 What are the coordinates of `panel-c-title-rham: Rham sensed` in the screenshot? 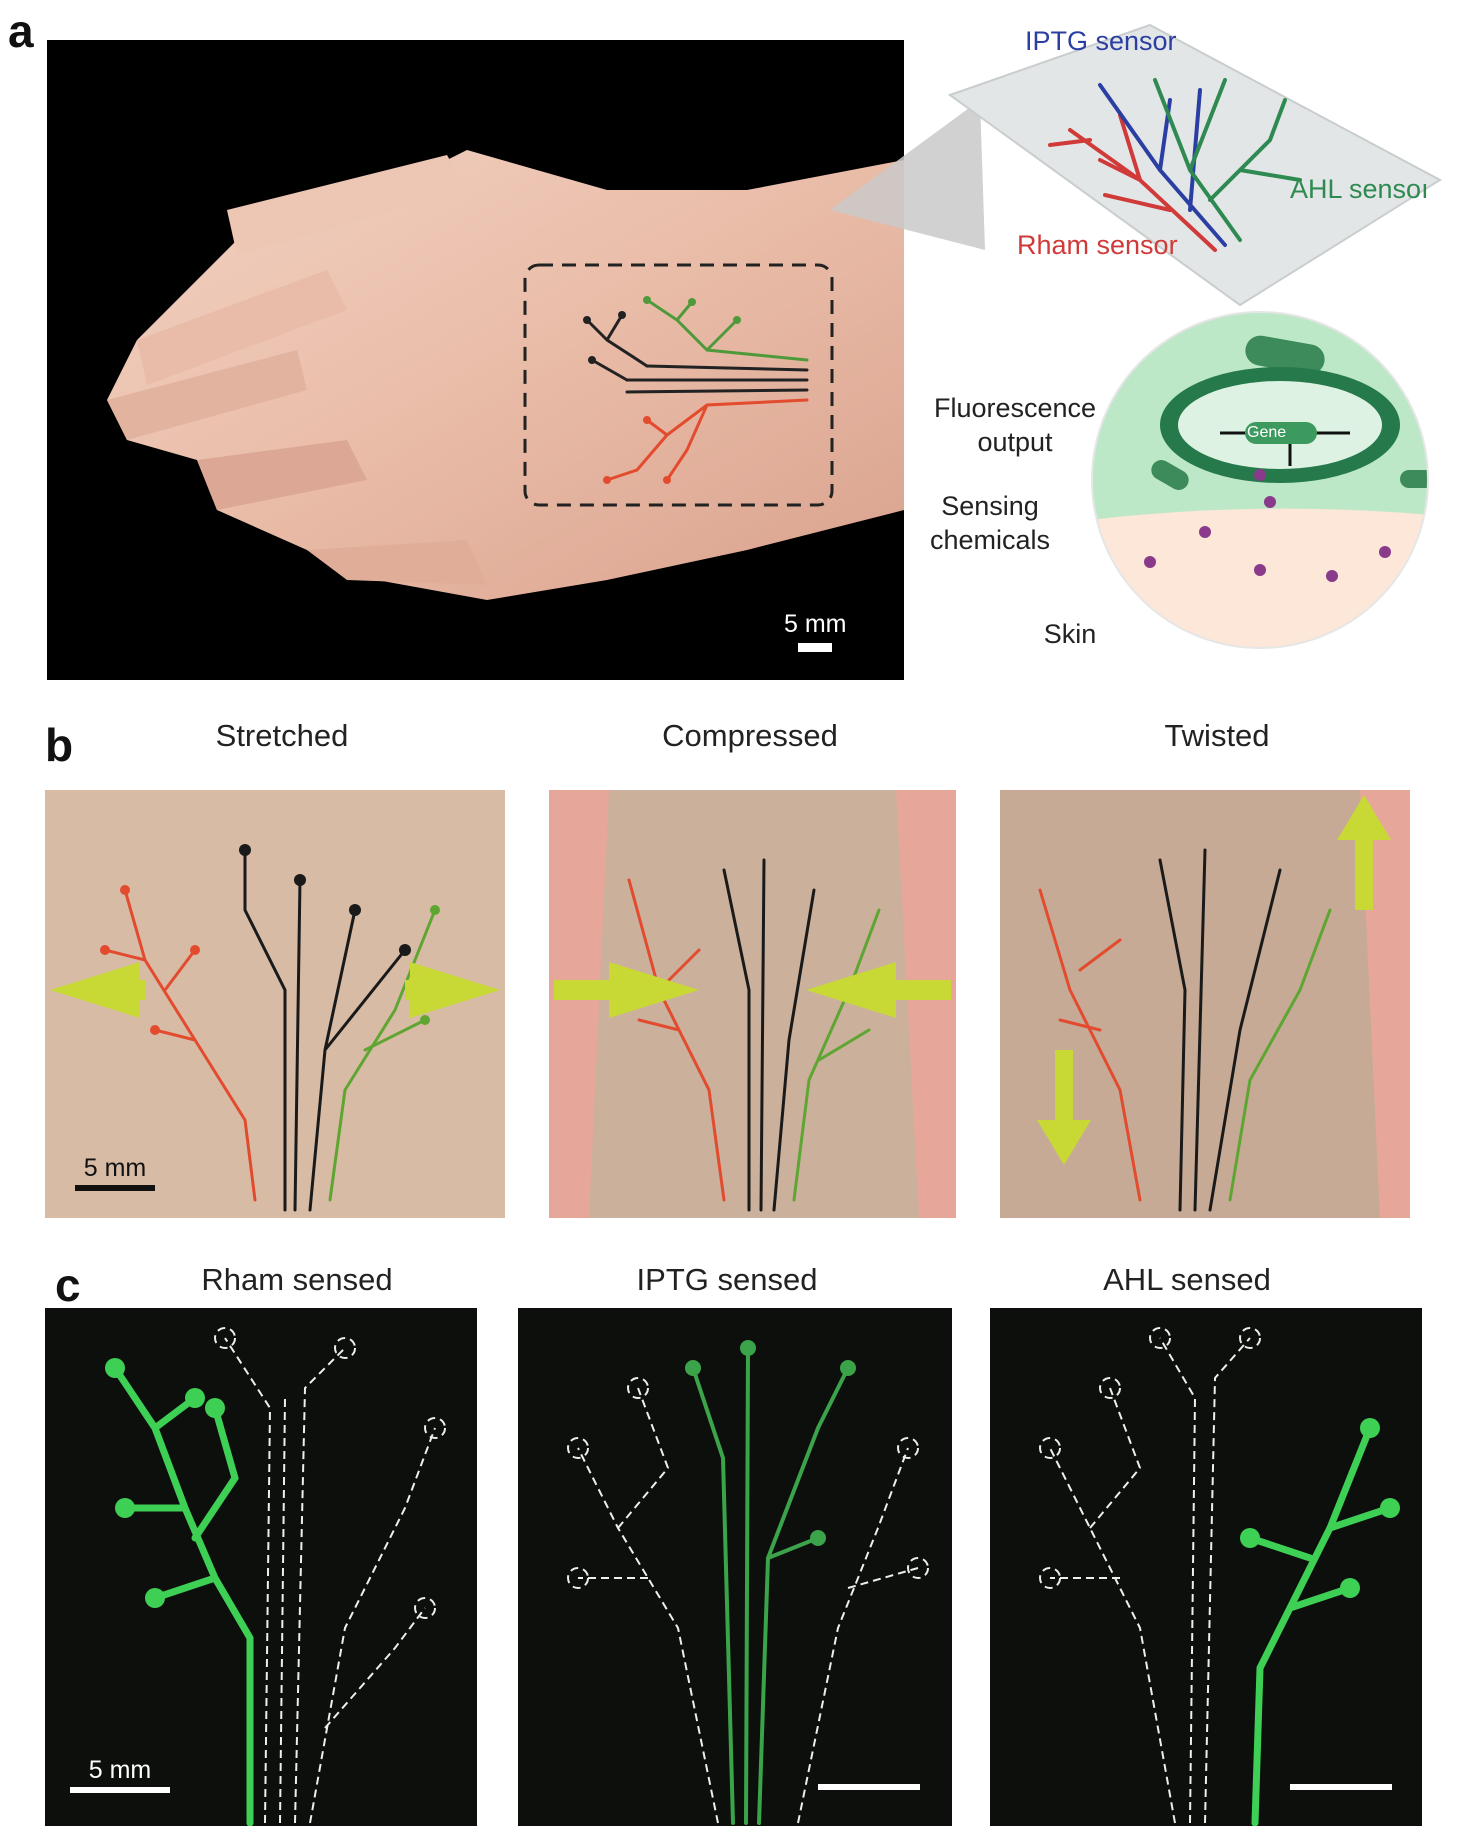 It's located at (297, 1279).